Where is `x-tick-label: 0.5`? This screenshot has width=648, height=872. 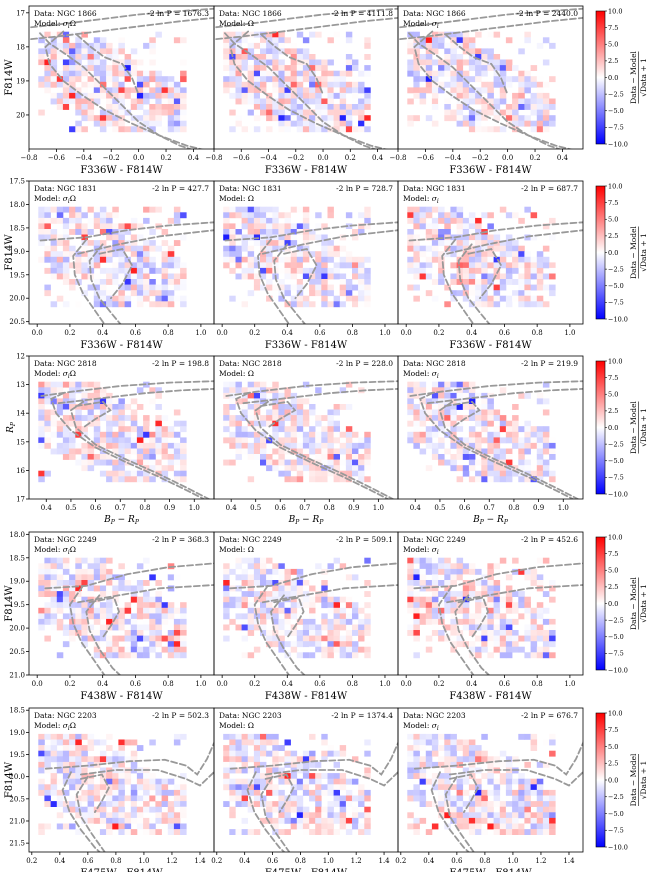
x-tick-label: 0.5 is located at coordinates (439, 508).